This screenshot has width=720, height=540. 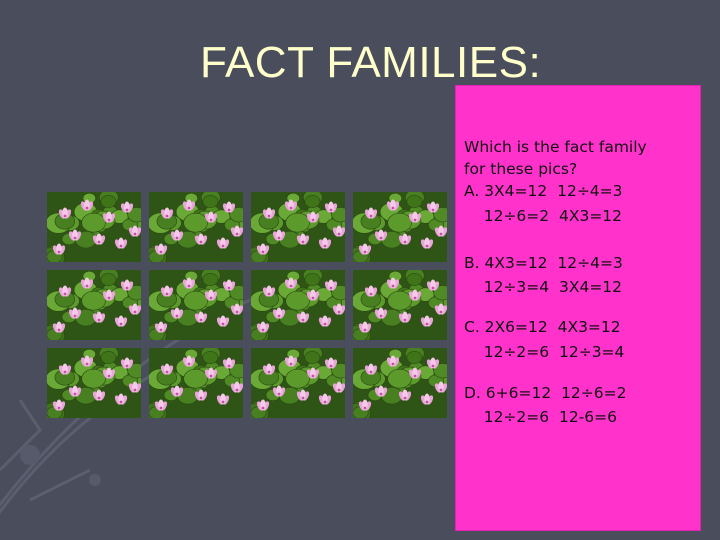 What do you see at coordinates (545, 393) in the screenshot?
I see `option-d-line-1: D. 6+6=12 12÷6=2` at bounding box center [545, 393].